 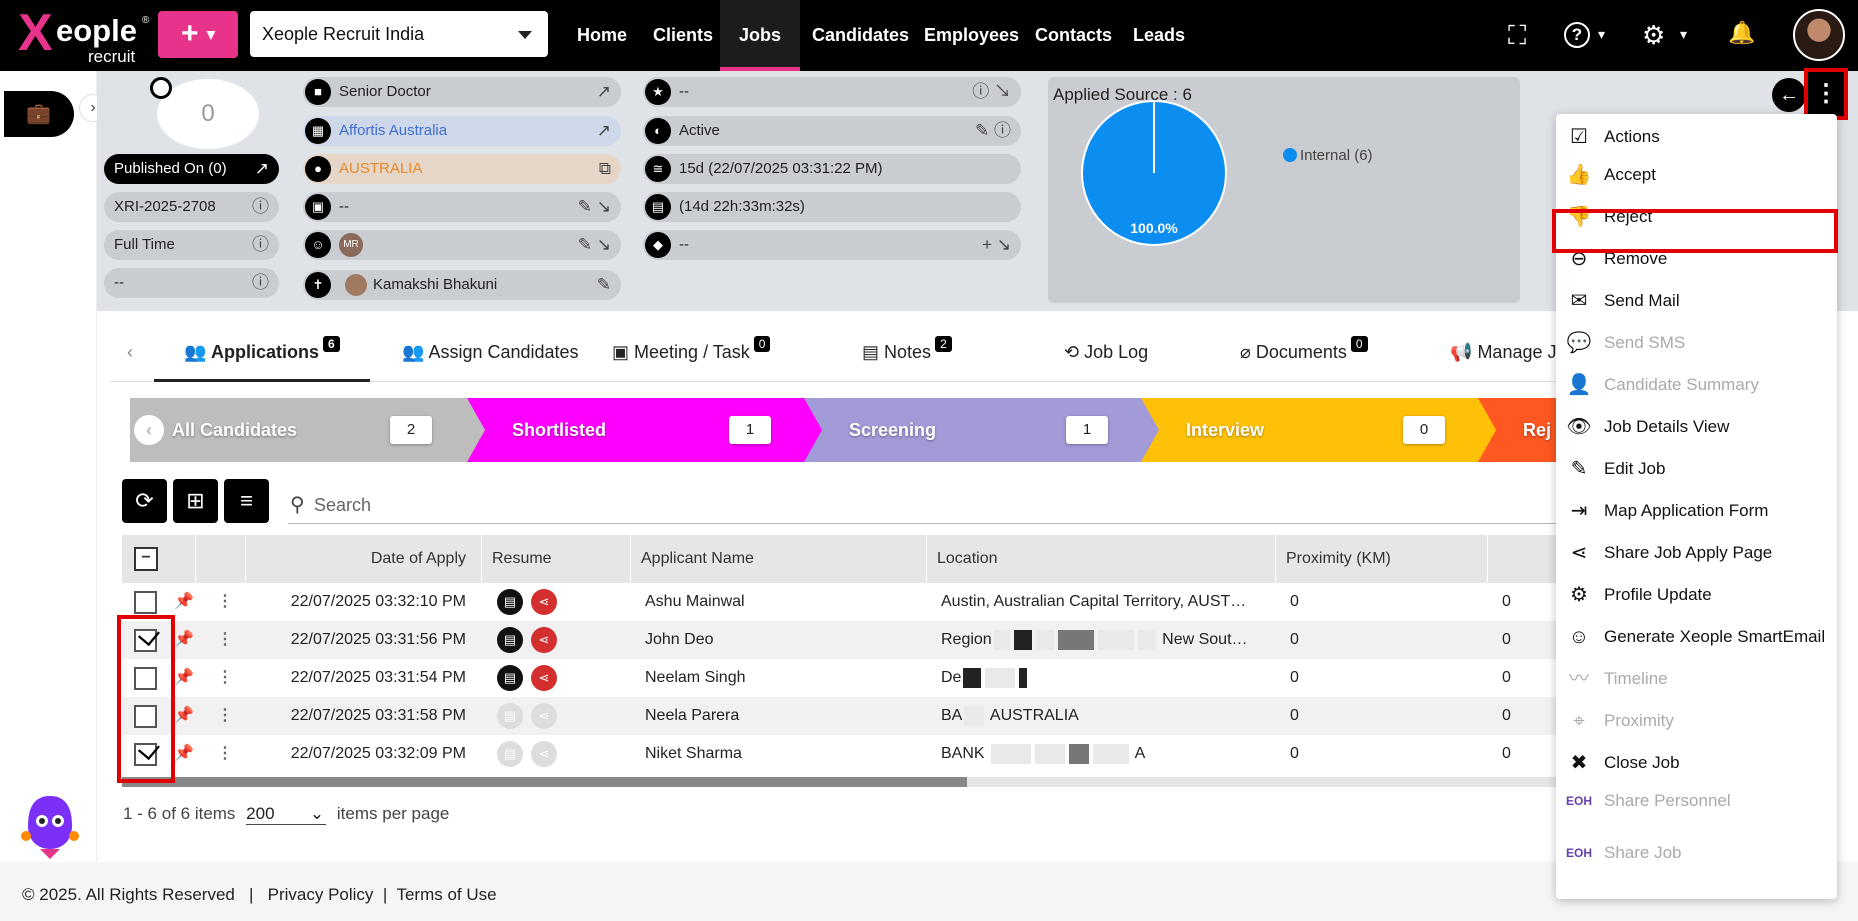 I want to click on menu-item-job-details-view: 👁 Job Details View, so click(x=1696, y=427).